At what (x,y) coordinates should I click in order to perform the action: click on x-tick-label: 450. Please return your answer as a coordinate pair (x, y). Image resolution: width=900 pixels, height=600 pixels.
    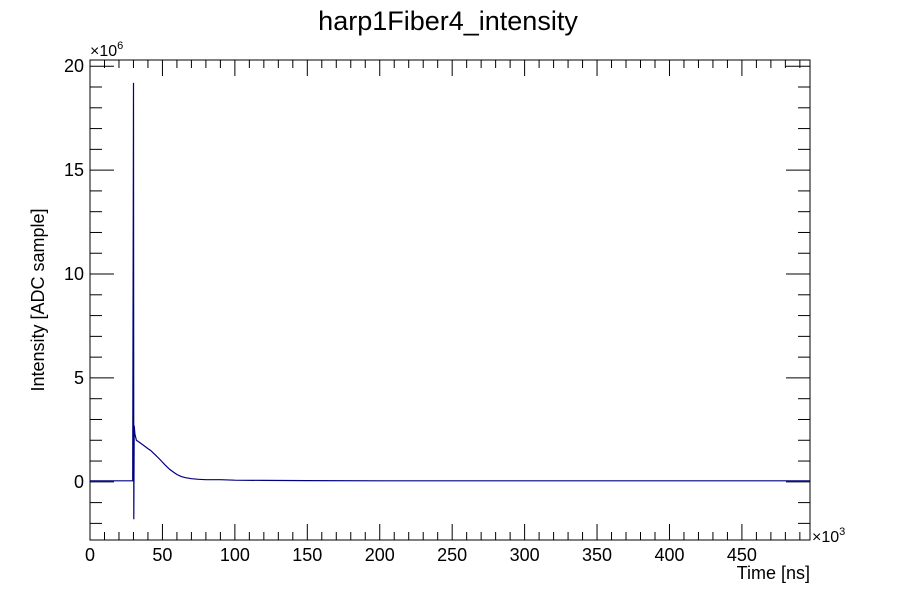
    Looking at the image, I should click on (742, 555).